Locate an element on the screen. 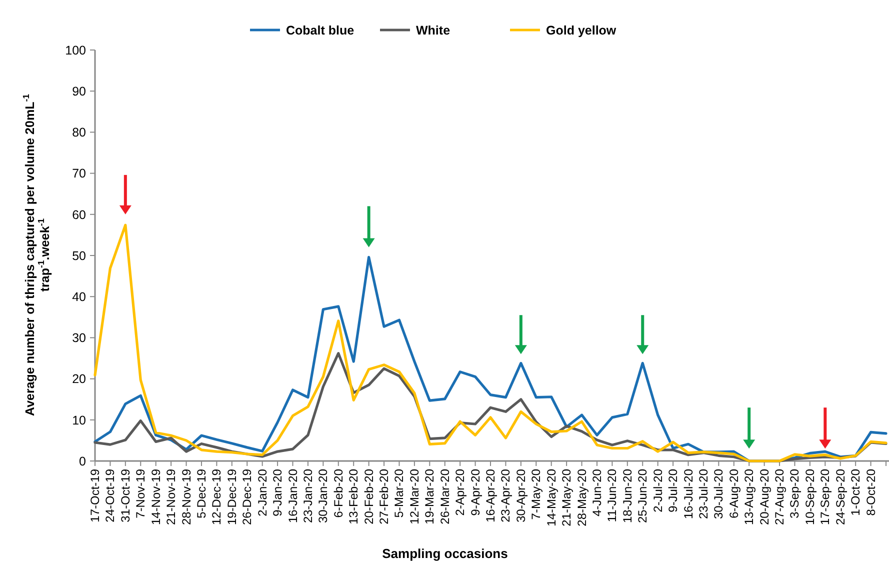 The image size is (889, 561). x-tick-label: 14-Nov-19 is located at coordinates (155, 497).